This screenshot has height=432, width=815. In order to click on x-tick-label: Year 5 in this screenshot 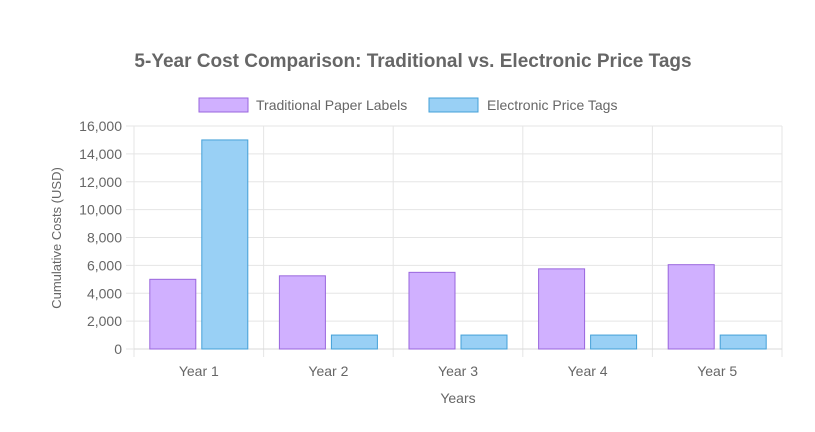, I will do `click(717, 371)`.